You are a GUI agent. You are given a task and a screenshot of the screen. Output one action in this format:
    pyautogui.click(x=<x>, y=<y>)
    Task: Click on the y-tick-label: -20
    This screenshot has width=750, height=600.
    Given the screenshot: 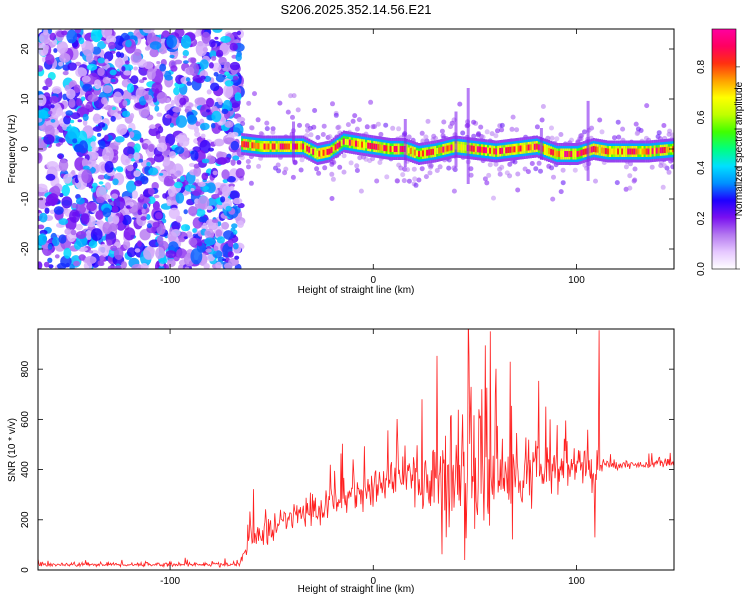 What is the action you would take?
    pyautogui.click(x=25, y=248)
    